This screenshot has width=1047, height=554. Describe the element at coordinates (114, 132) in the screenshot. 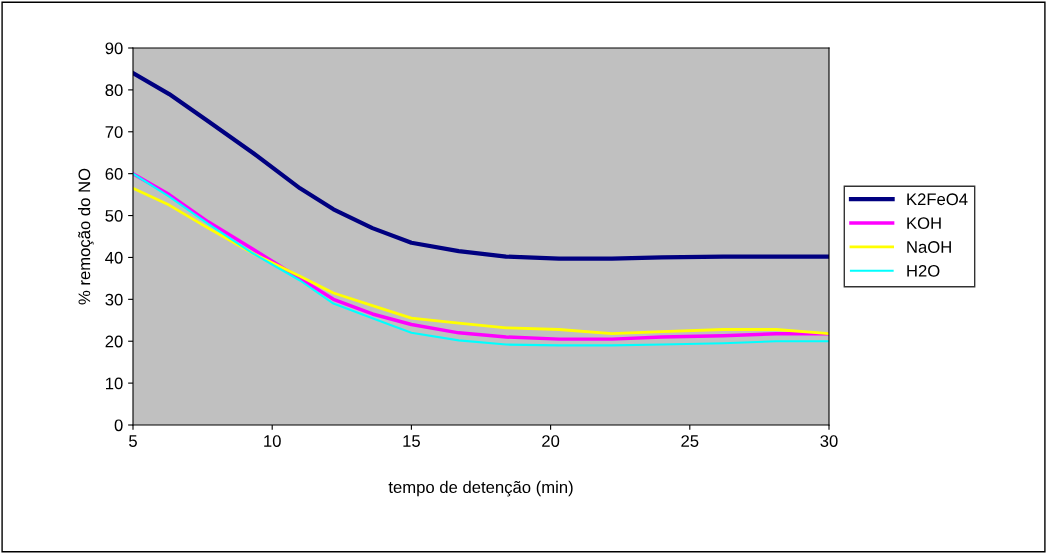

I see `y-tick-label: 70` at that location.